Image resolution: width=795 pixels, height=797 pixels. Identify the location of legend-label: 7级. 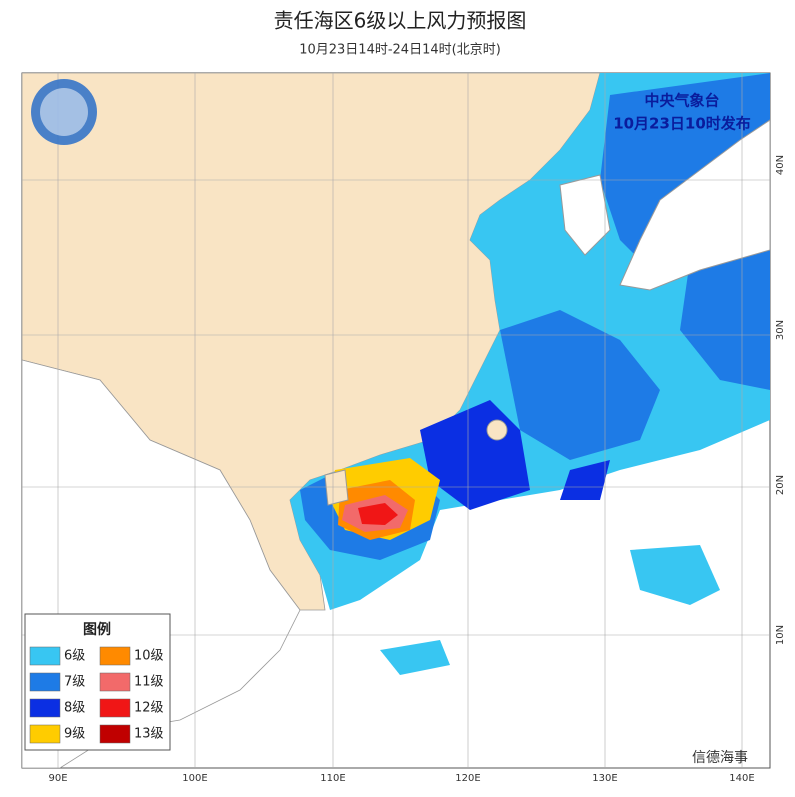
(74, 682).